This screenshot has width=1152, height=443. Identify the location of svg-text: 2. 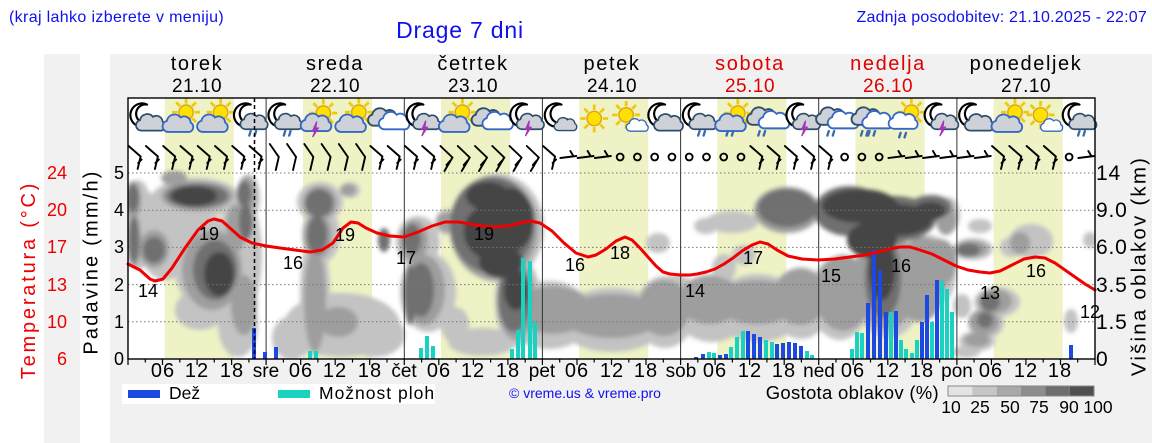
(119, 285).